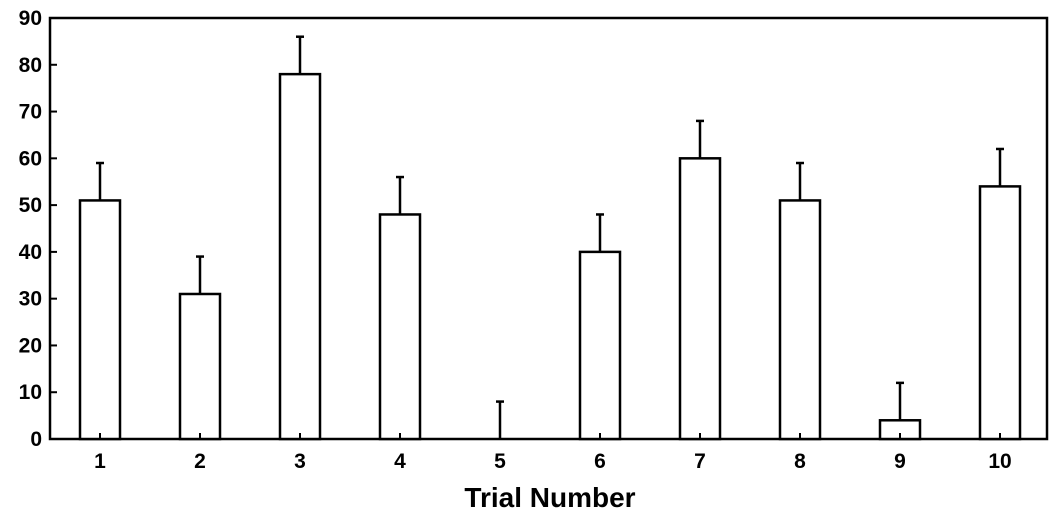  What do you see at coordinates (30, 158) in the screenshot?
I see `y-tick-label: 60` at bounding box center [30, 158].